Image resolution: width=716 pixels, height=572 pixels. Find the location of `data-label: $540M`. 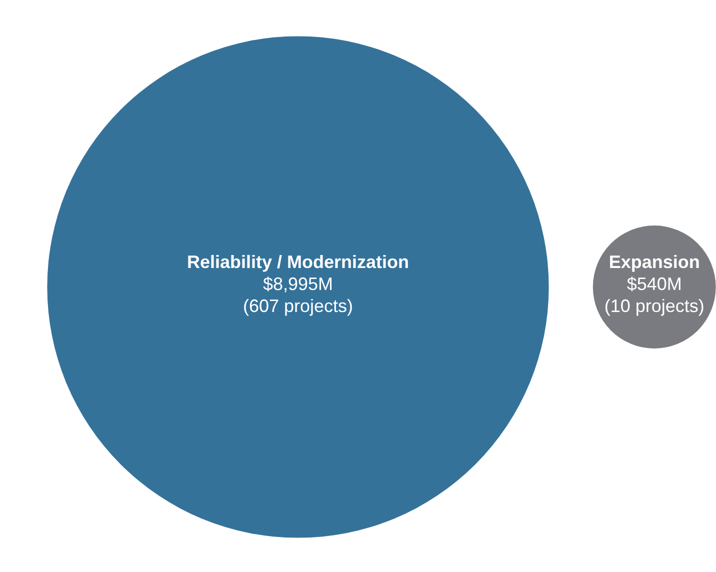

data-label: $540M is located at coordinates (654, 284).